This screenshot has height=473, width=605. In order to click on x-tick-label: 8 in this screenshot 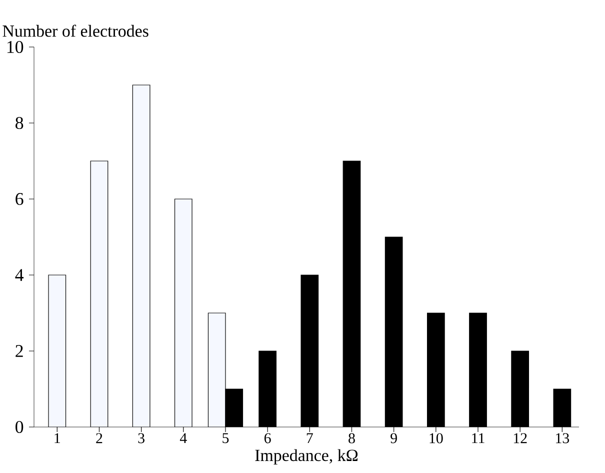, I will do `click(351, 438)`.